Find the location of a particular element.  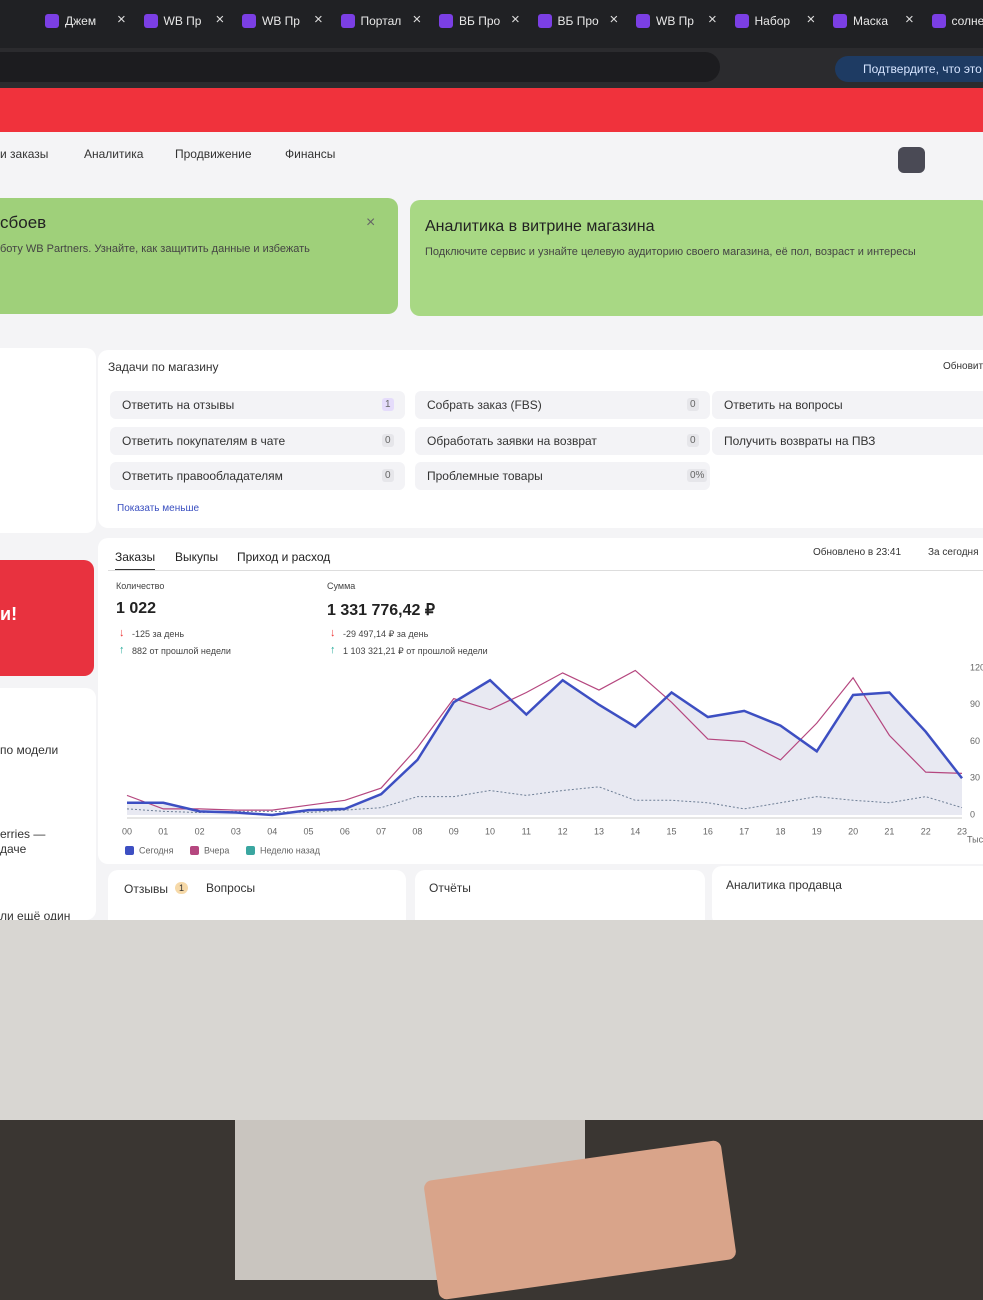

reviews-tab: Отзывы is located at coordinates (146, 889).